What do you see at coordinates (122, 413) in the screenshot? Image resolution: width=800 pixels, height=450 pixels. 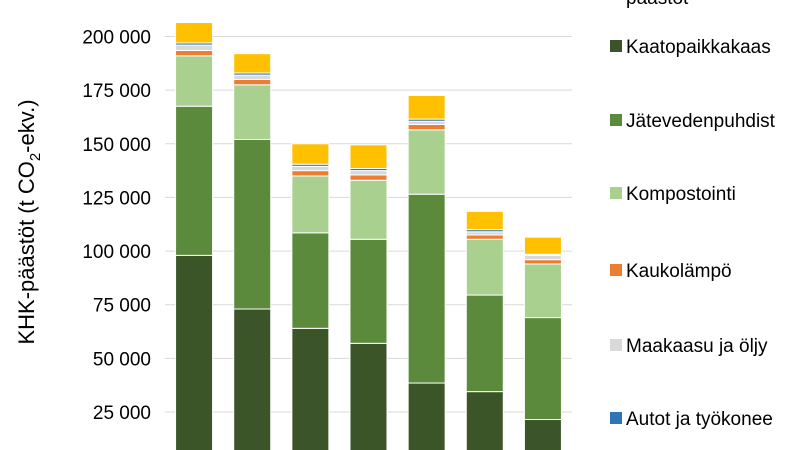 I see `y-tick-label: 25 000` at bounding box center [122, 413].